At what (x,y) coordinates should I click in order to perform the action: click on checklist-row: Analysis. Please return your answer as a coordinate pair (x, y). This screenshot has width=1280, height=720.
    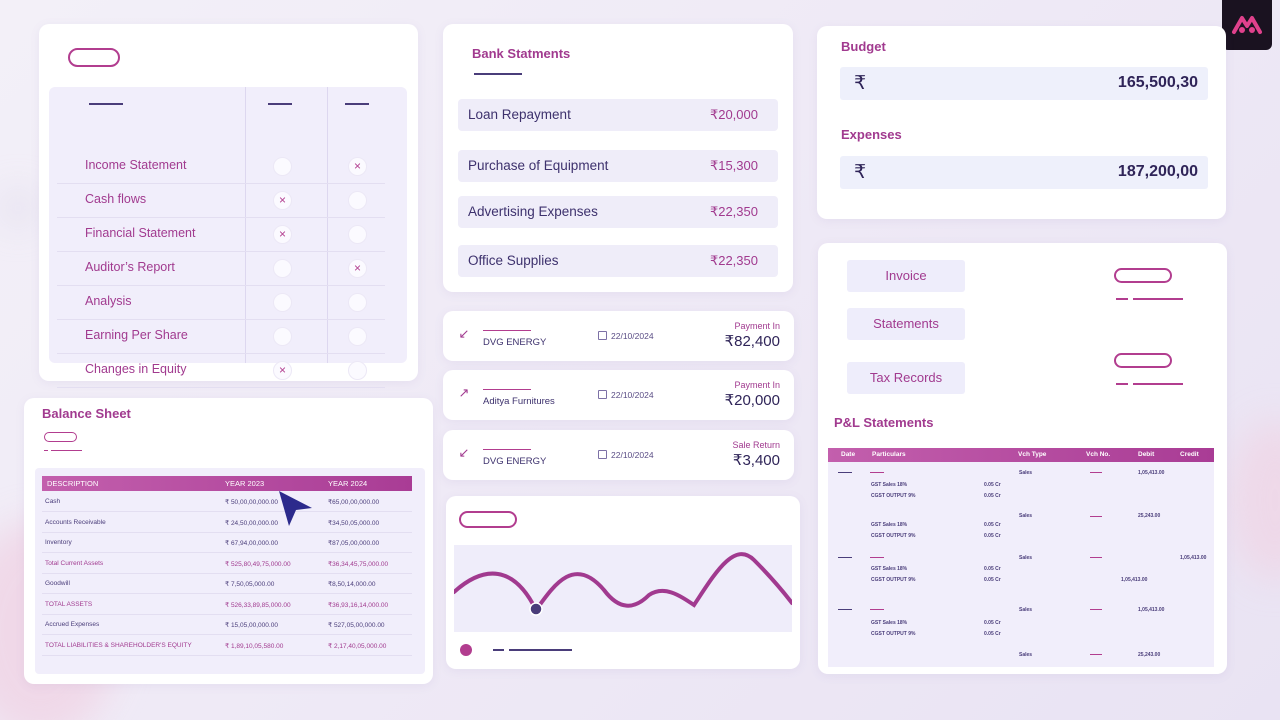
    Looking at the image, I should click on (221, 303).